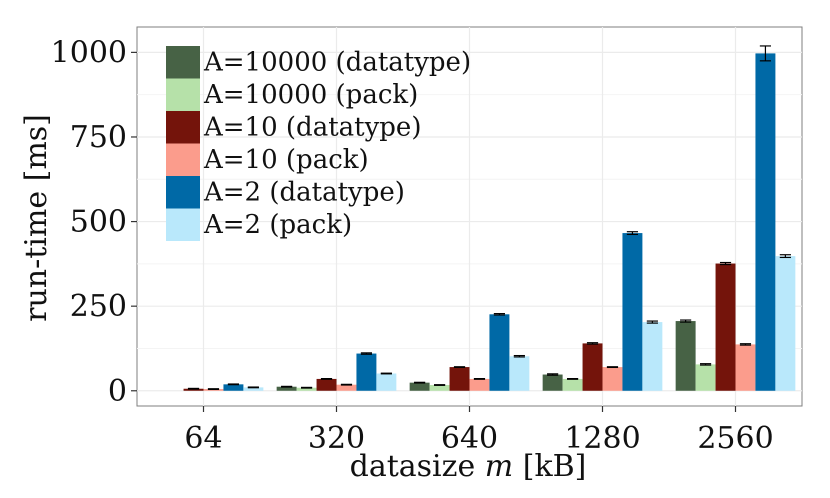  What do you see at coordinates (36, 218) in the screenshot?
I see `y-axis-title: run-time [ms]` at bounding box center [36, 218].